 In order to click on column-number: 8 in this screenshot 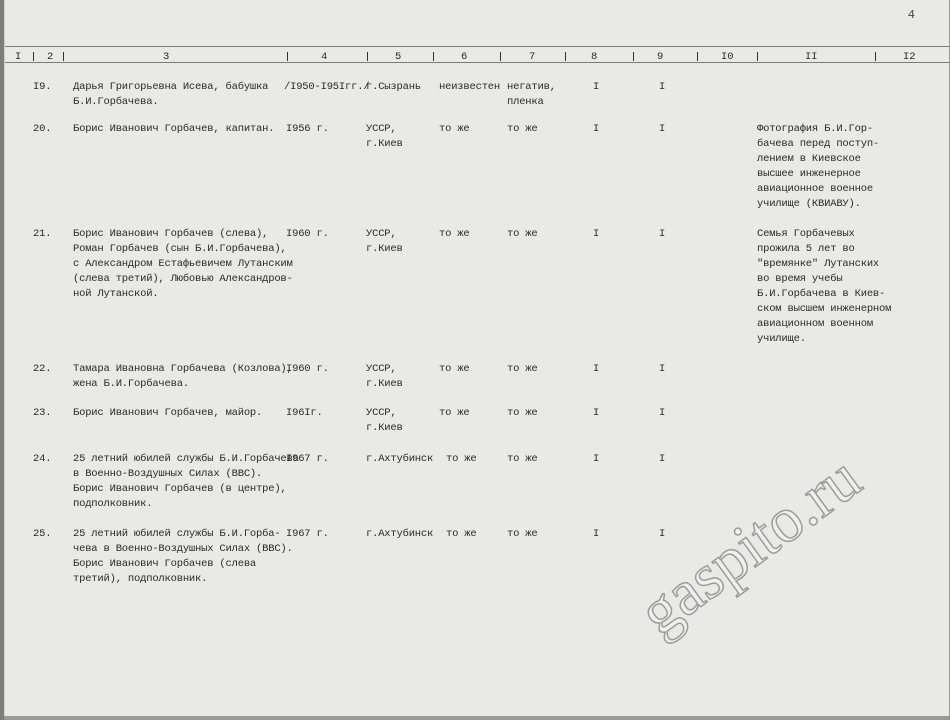, I will do `click(594, 57)`.